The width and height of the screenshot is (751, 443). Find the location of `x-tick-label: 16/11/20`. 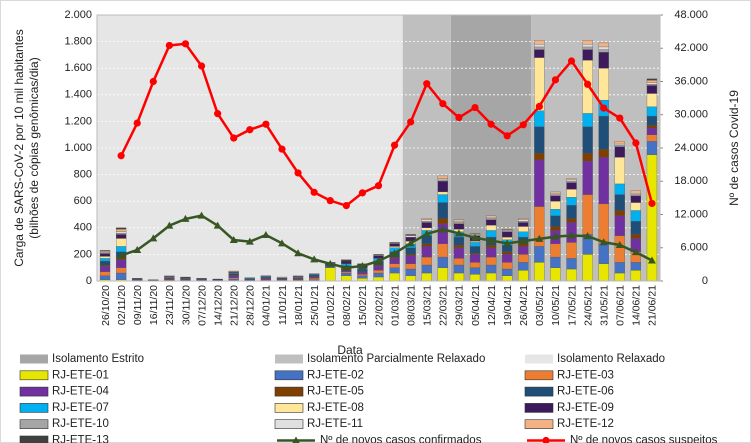

x-tick-label: 16/11/20 is located at coordinates (154, 305).